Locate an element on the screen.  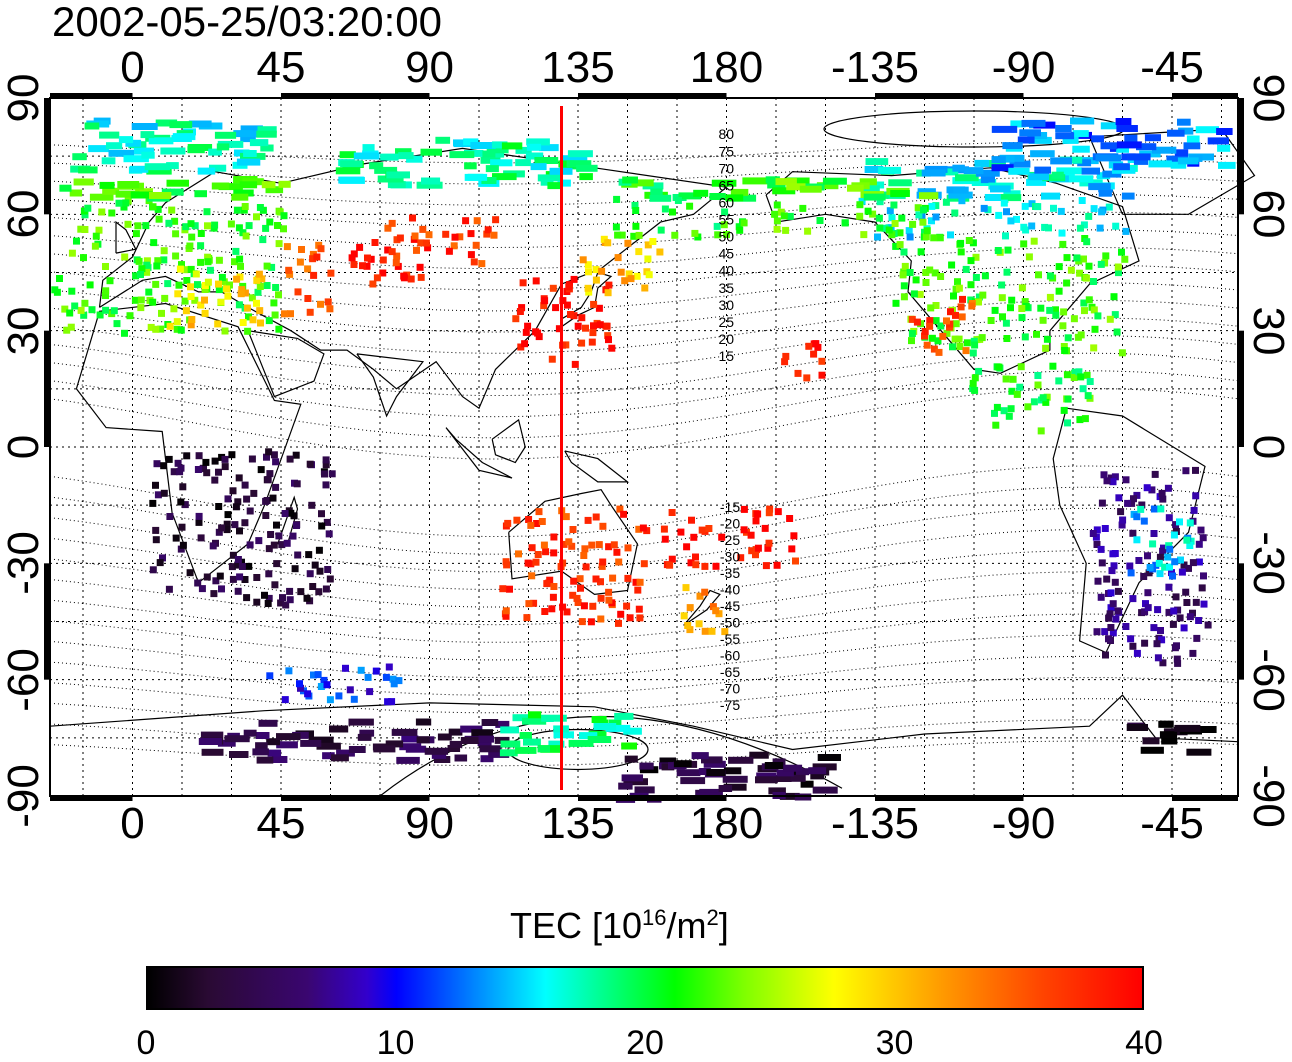
lon-tick-label: -90 is located at coordinates (1023, 67).